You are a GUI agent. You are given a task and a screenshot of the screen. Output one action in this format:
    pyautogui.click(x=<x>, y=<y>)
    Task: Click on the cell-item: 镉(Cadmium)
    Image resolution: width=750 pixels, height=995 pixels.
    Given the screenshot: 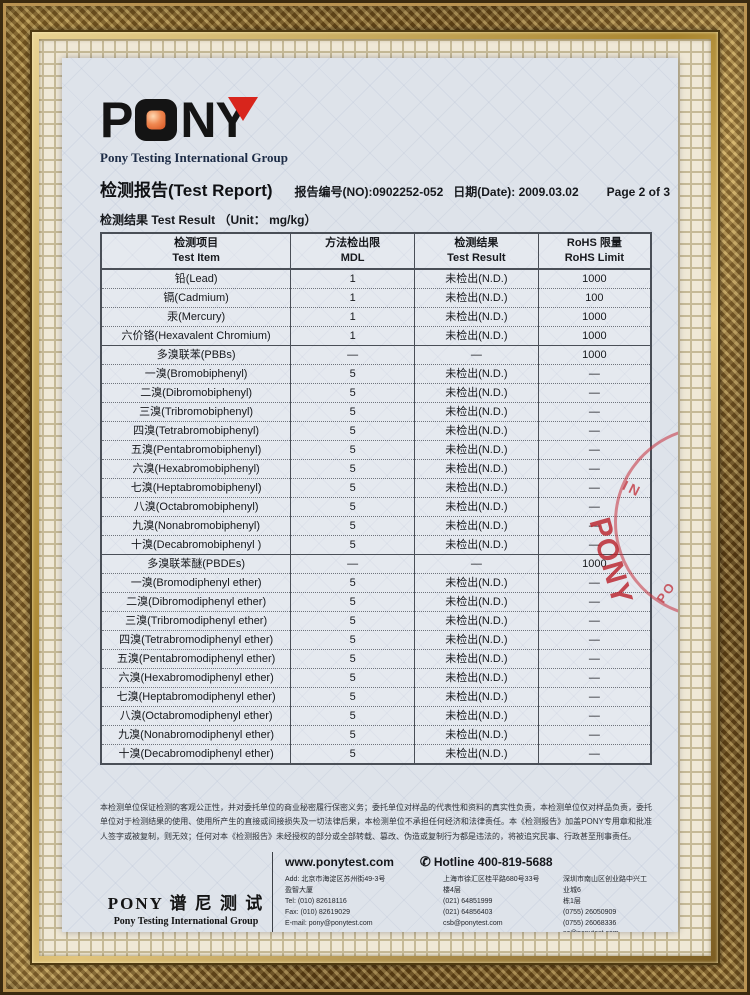 What is the action you would take?
    pyautogui.click(x=196, y=298)
    